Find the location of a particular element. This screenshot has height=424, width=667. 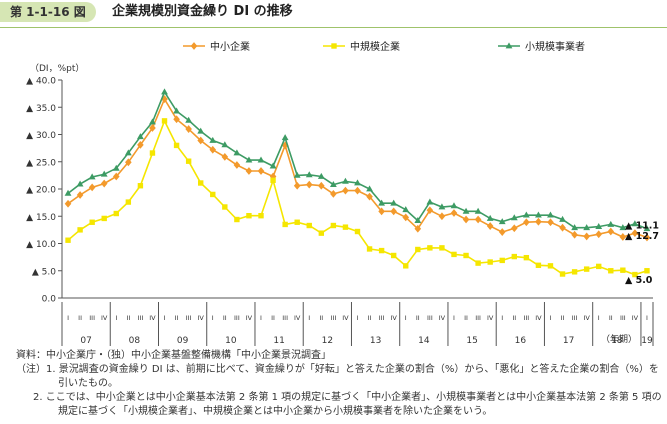

x-year-label: 10 is located at coordinates (231, 341).